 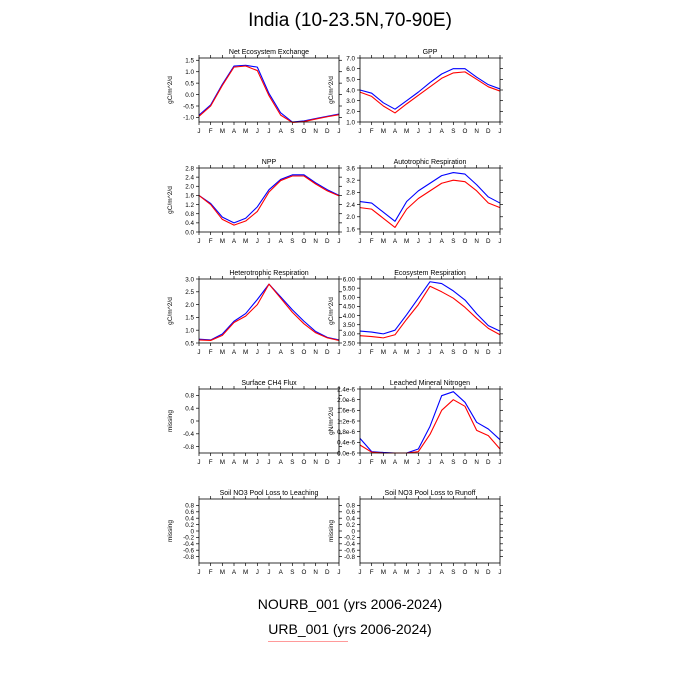 I want to click on y-tick-label: 5.50, so click(x=349, y=288).